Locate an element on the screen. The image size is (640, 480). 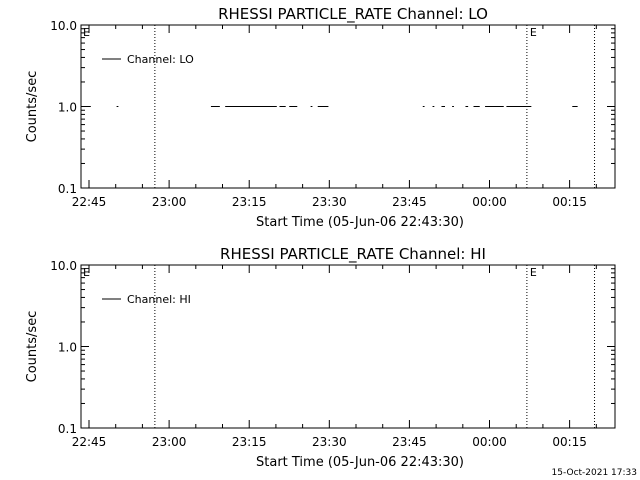
generation-timestamp: 15-Oct-2021 17:33 is located at coordinates (594, 473).